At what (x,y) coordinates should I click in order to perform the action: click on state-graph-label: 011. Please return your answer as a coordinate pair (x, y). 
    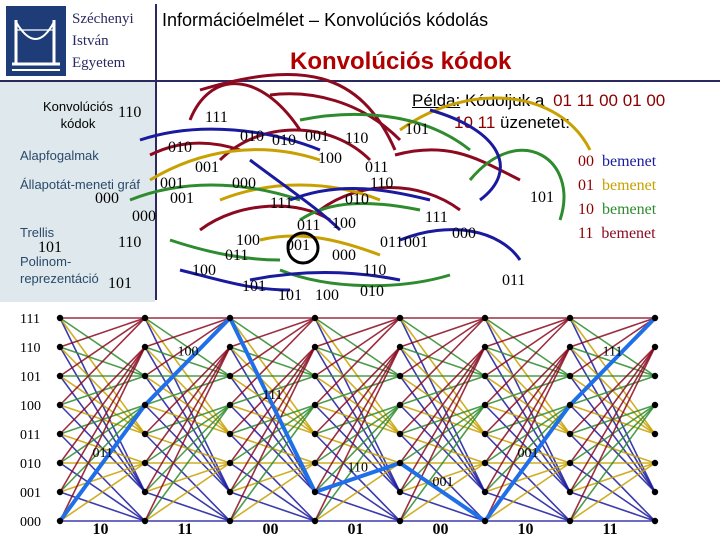
    Looking at the image, I should click on (376, 167).